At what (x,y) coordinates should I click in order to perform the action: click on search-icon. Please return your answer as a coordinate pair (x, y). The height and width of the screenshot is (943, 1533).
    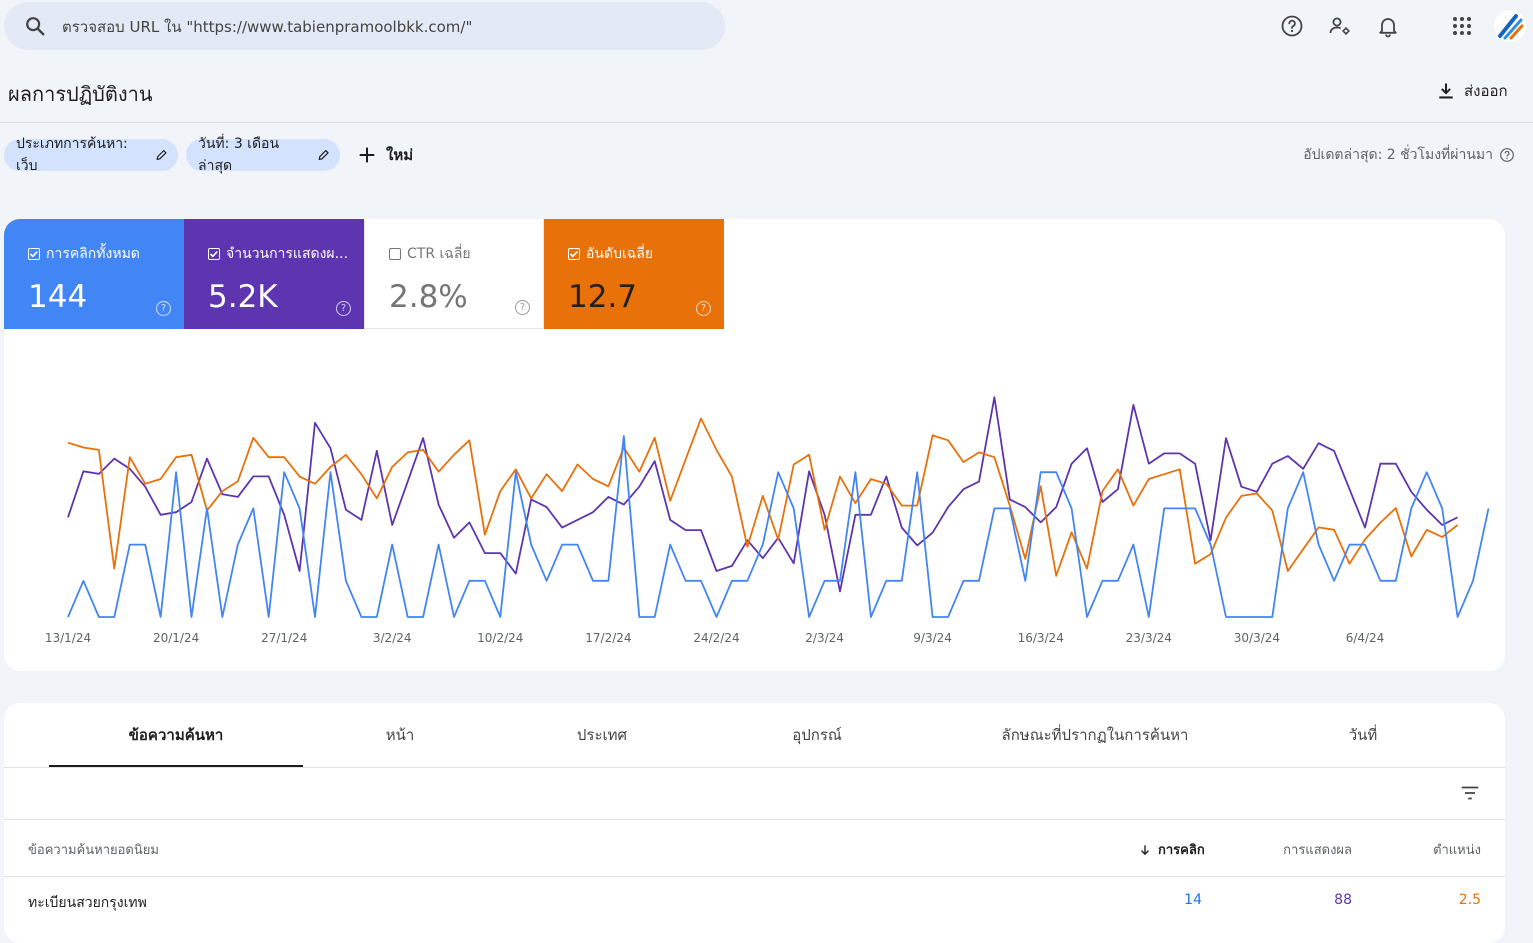
    Looking at the image, I should click on (35, 26).